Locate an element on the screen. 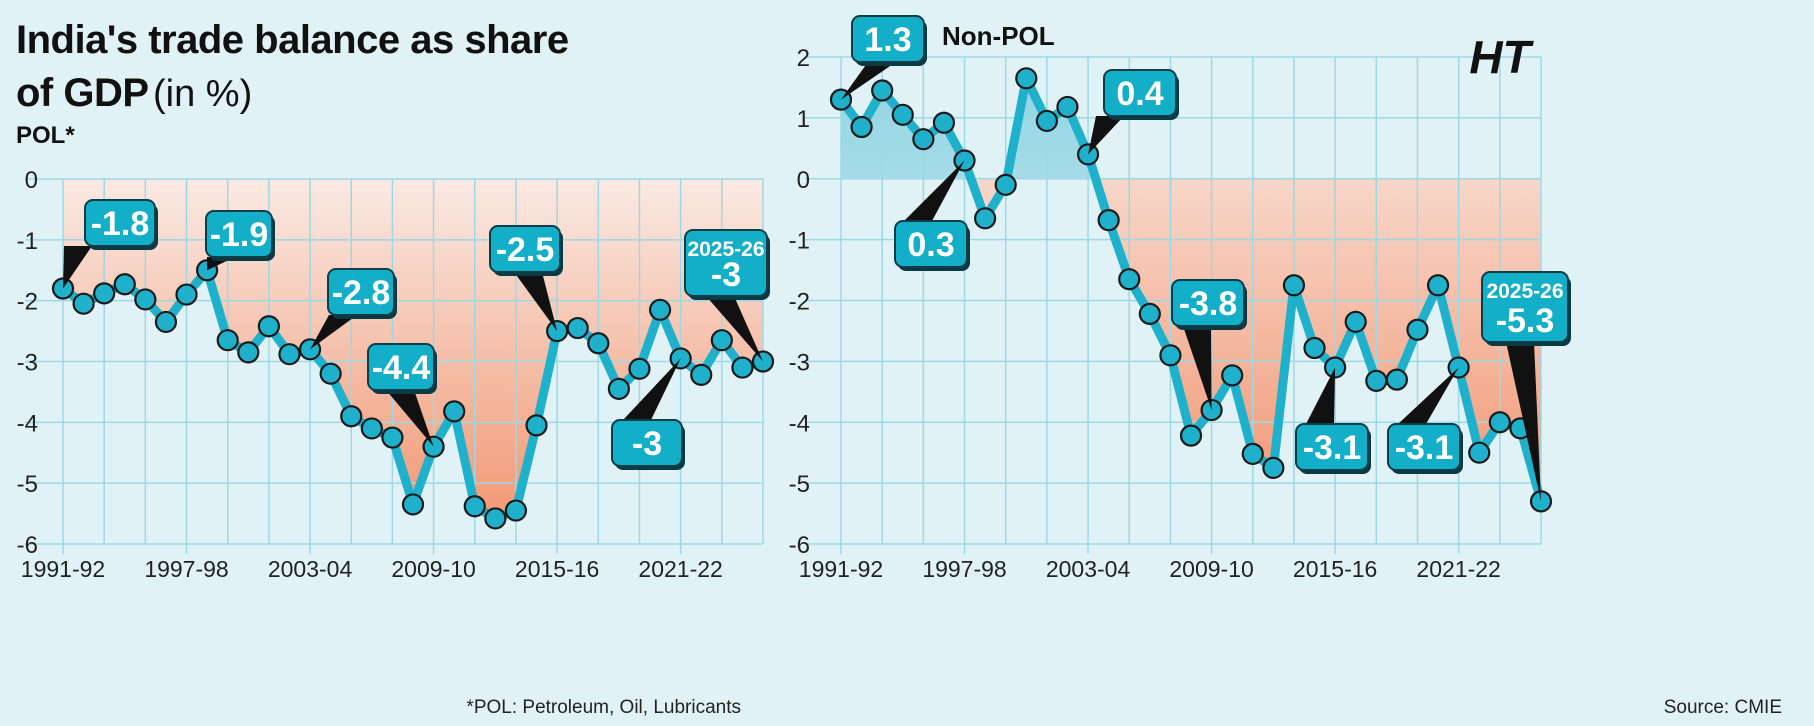 The width and height of the screenshot is (1814, 726). callout: 0.4 is located at coordinates (1133, 112).